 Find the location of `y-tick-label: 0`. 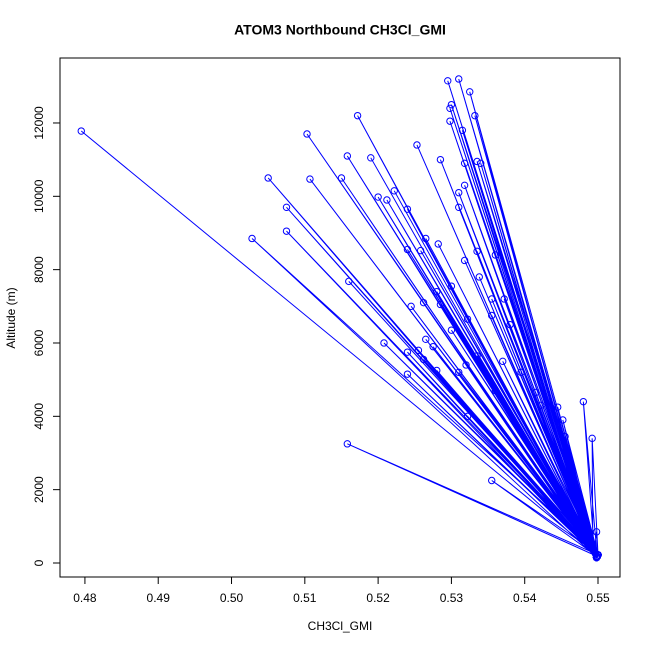

y-tick-label: 0 is located at coordinates (39, 562).